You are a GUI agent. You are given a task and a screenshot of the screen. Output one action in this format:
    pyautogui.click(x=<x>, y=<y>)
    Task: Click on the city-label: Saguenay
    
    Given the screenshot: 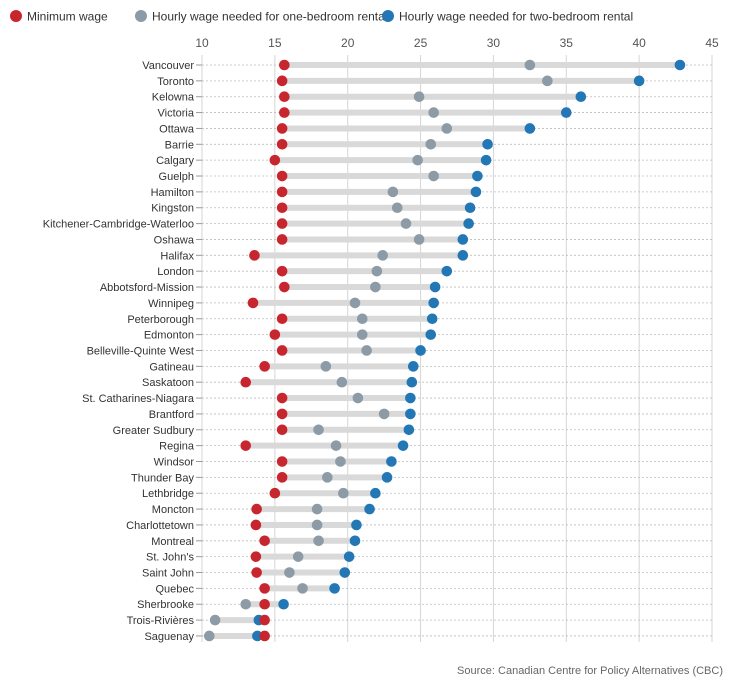 What is the action you would take?
    pyautogui.click(x=169, y=637)
    